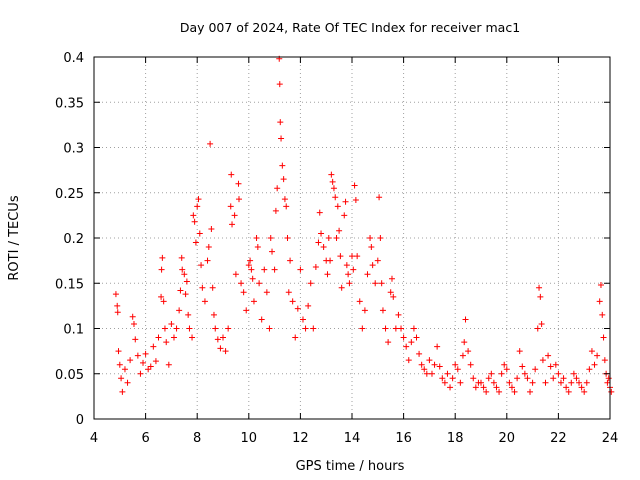 This screenshot has height=480, width=640. I want to click on y-tick-label: 0.3, so click(73, 149).